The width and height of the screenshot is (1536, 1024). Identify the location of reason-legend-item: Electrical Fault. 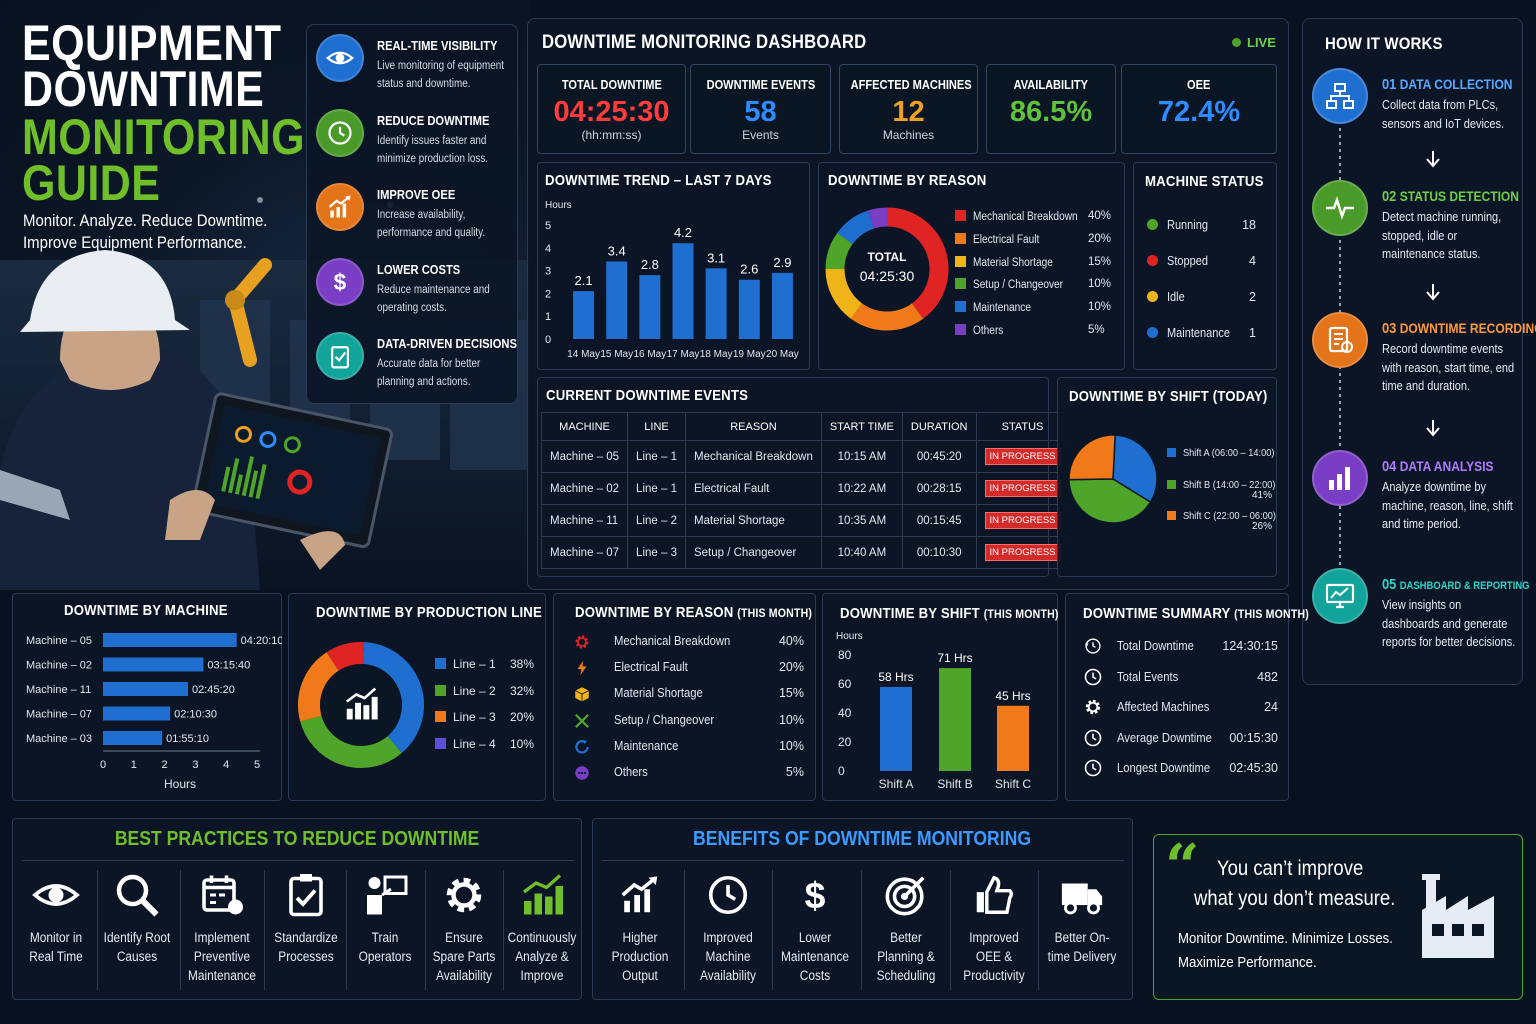
(1001, 239).